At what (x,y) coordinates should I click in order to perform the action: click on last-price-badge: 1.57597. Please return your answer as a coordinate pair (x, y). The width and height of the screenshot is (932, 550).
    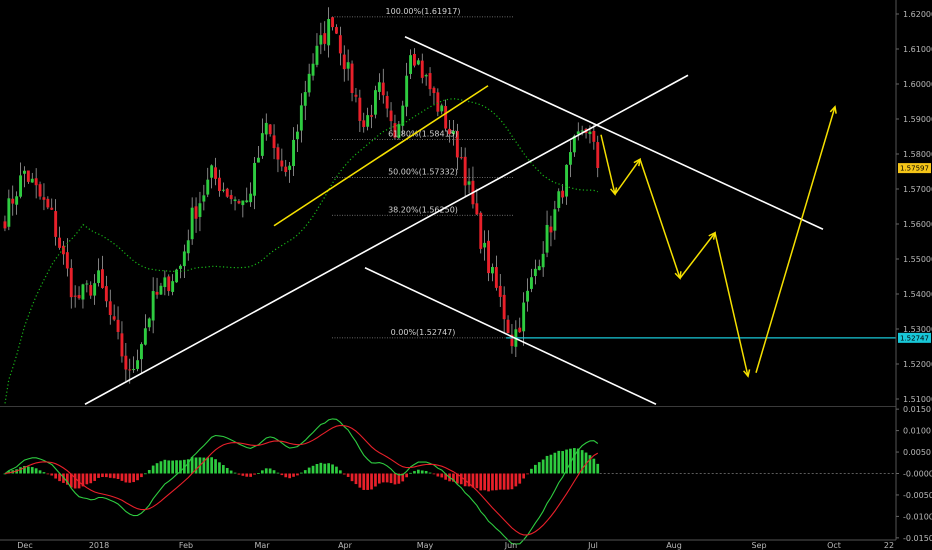
    Looking at the image, I should click on (914, 169).